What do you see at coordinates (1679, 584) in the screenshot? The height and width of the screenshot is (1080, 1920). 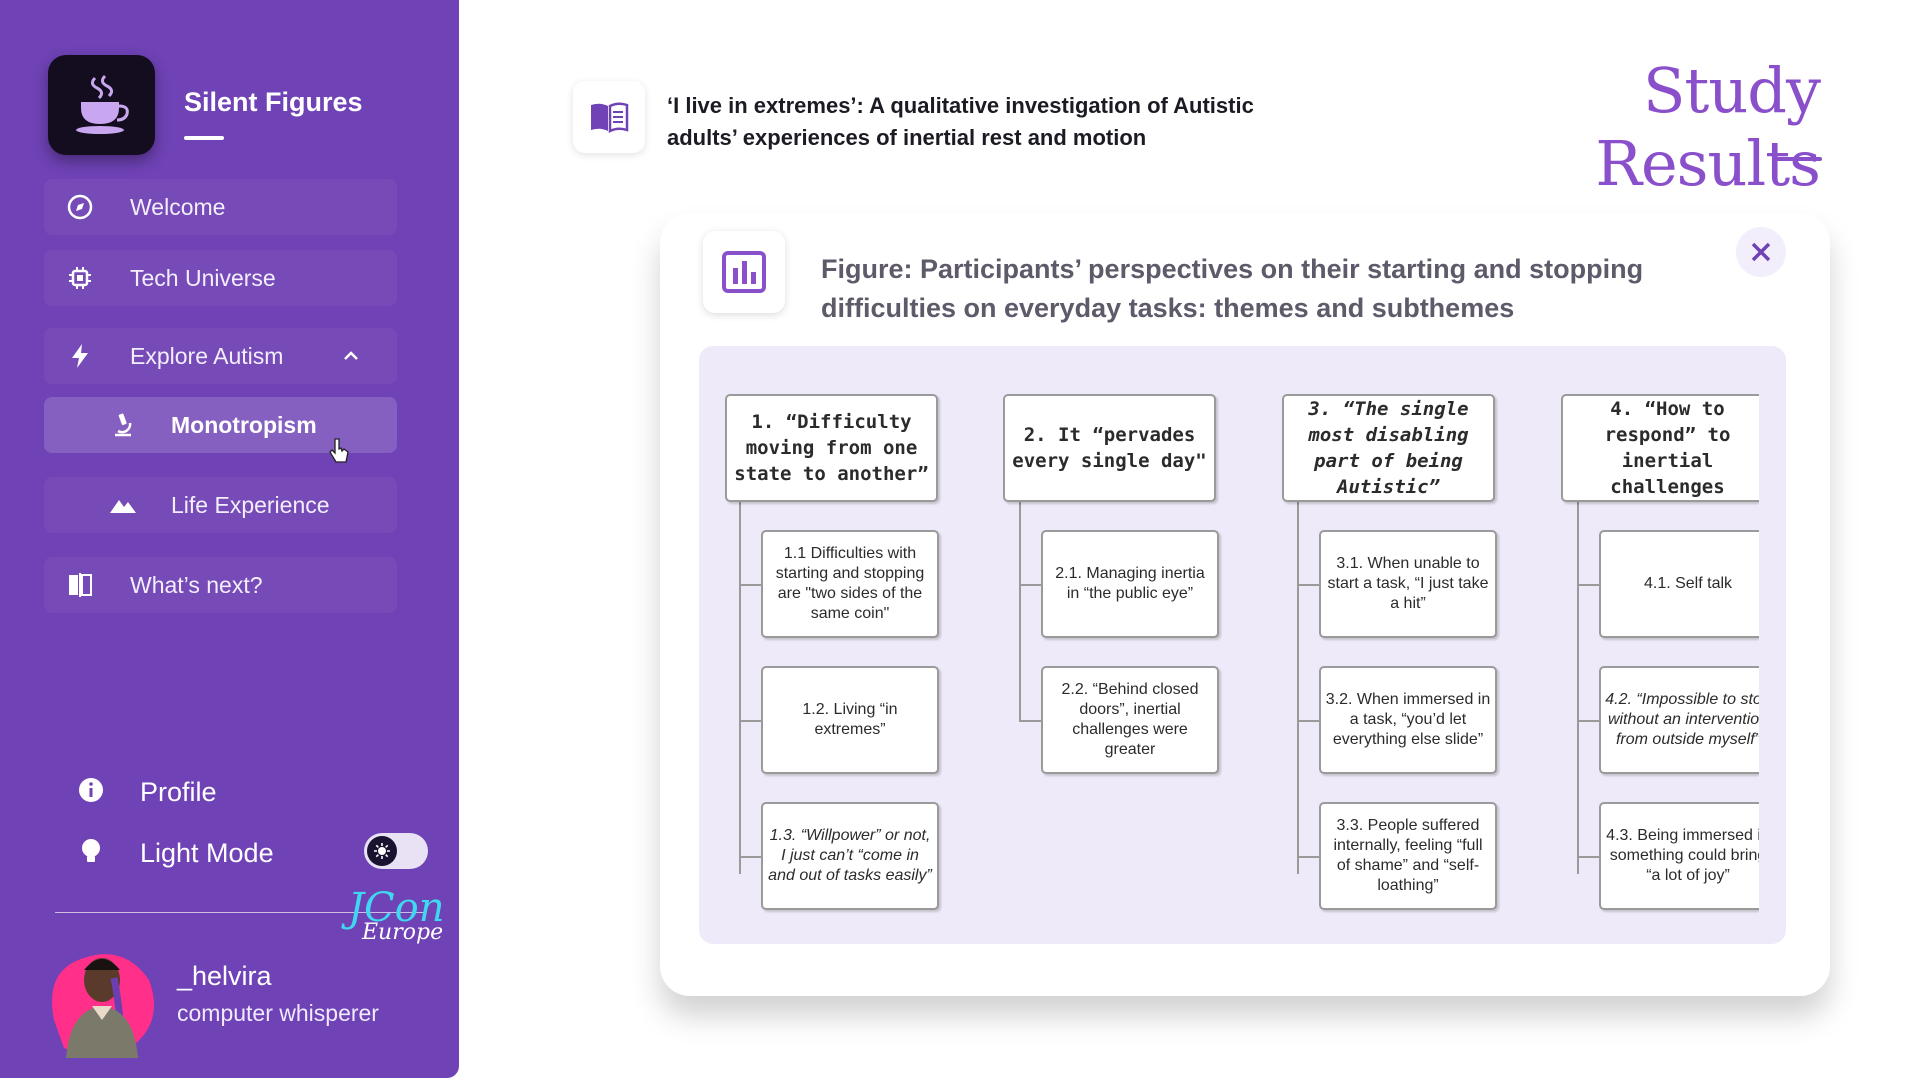 I see `subtheme-box: 4.1. Self talk` at bounding box center [1679, 584].